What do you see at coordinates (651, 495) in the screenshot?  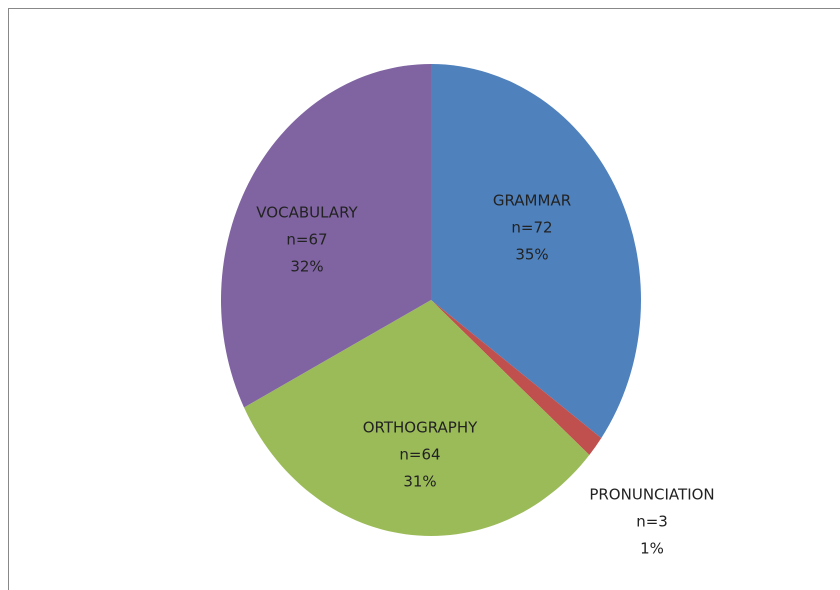 I see `slice-label: PRONUNCIATION` at bounding box center [651, 495].